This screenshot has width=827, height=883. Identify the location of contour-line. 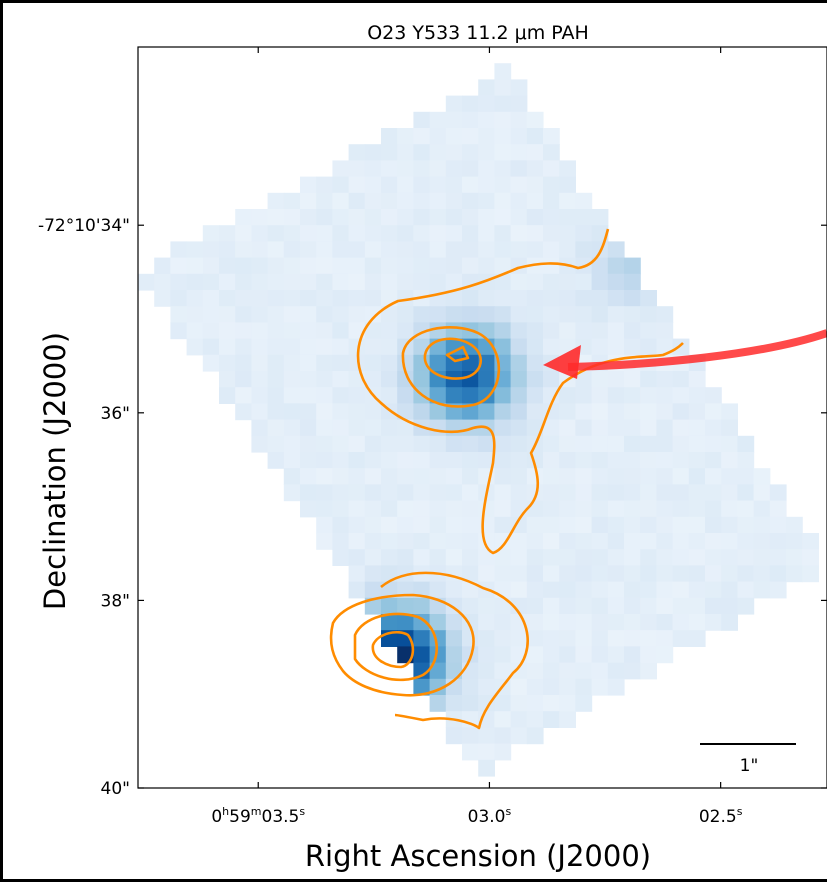
(520, 391).